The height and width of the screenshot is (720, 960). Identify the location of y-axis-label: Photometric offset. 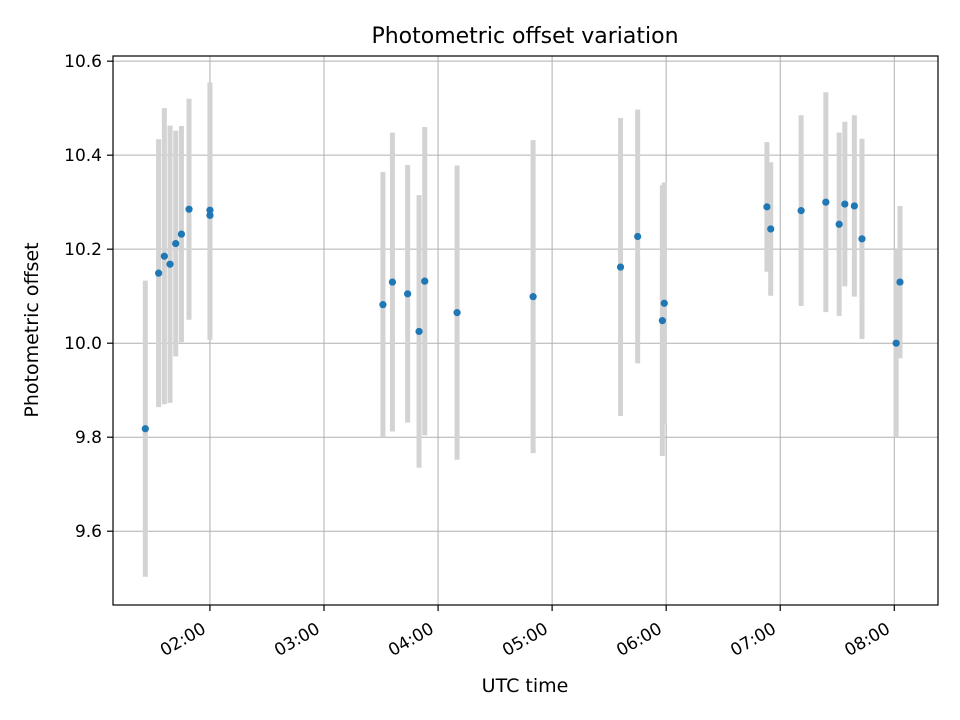
(32, 329).